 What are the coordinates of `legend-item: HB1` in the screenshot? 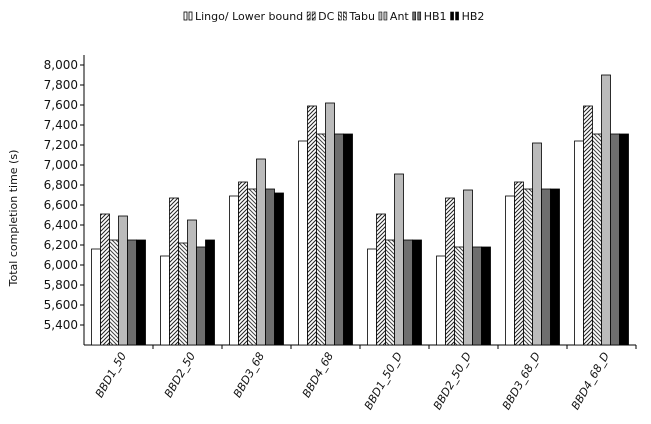 It's located at (430, 16).